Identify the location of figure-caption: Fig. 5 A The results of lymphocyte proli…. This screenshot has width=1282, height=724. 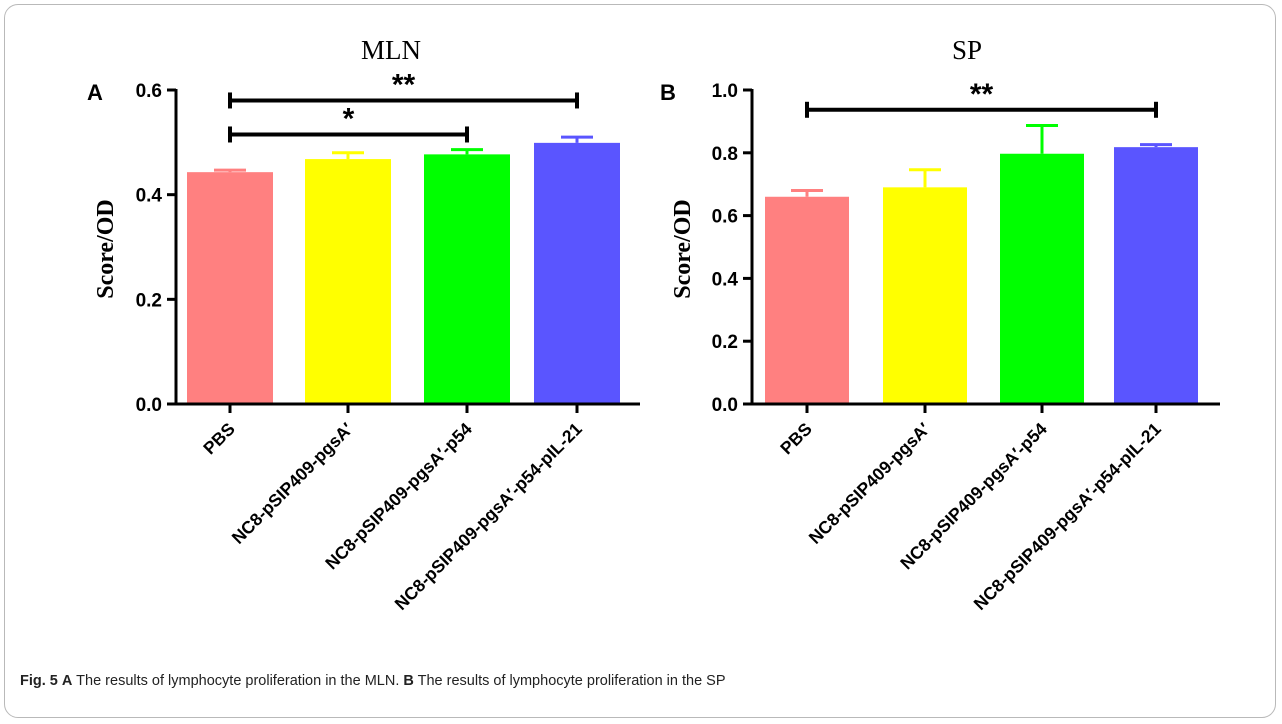
(640, 681).